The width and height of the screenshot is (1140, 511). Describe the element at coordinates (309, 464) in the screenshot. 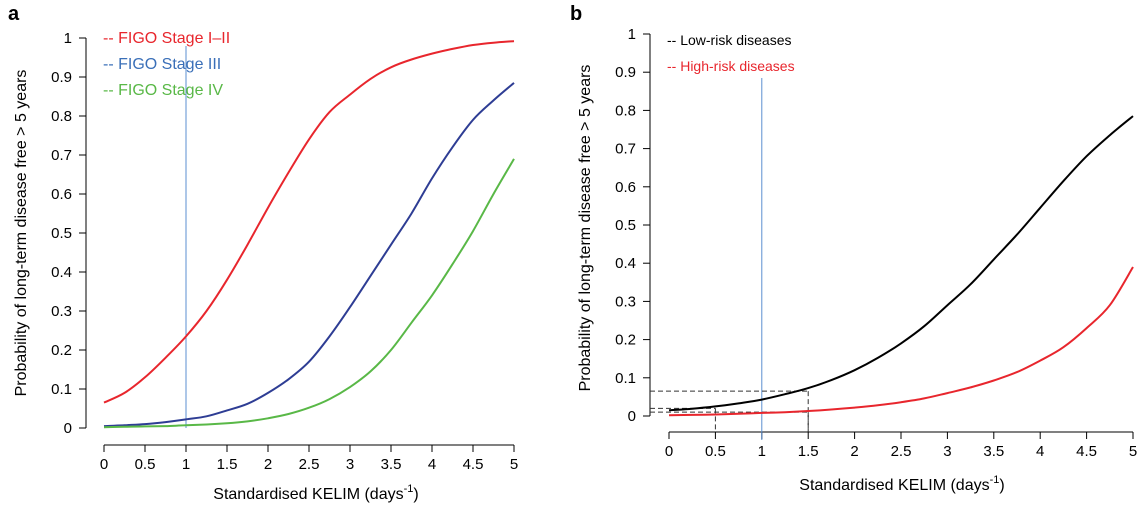

I see `x-tick-label-a: 2.5` at that location.